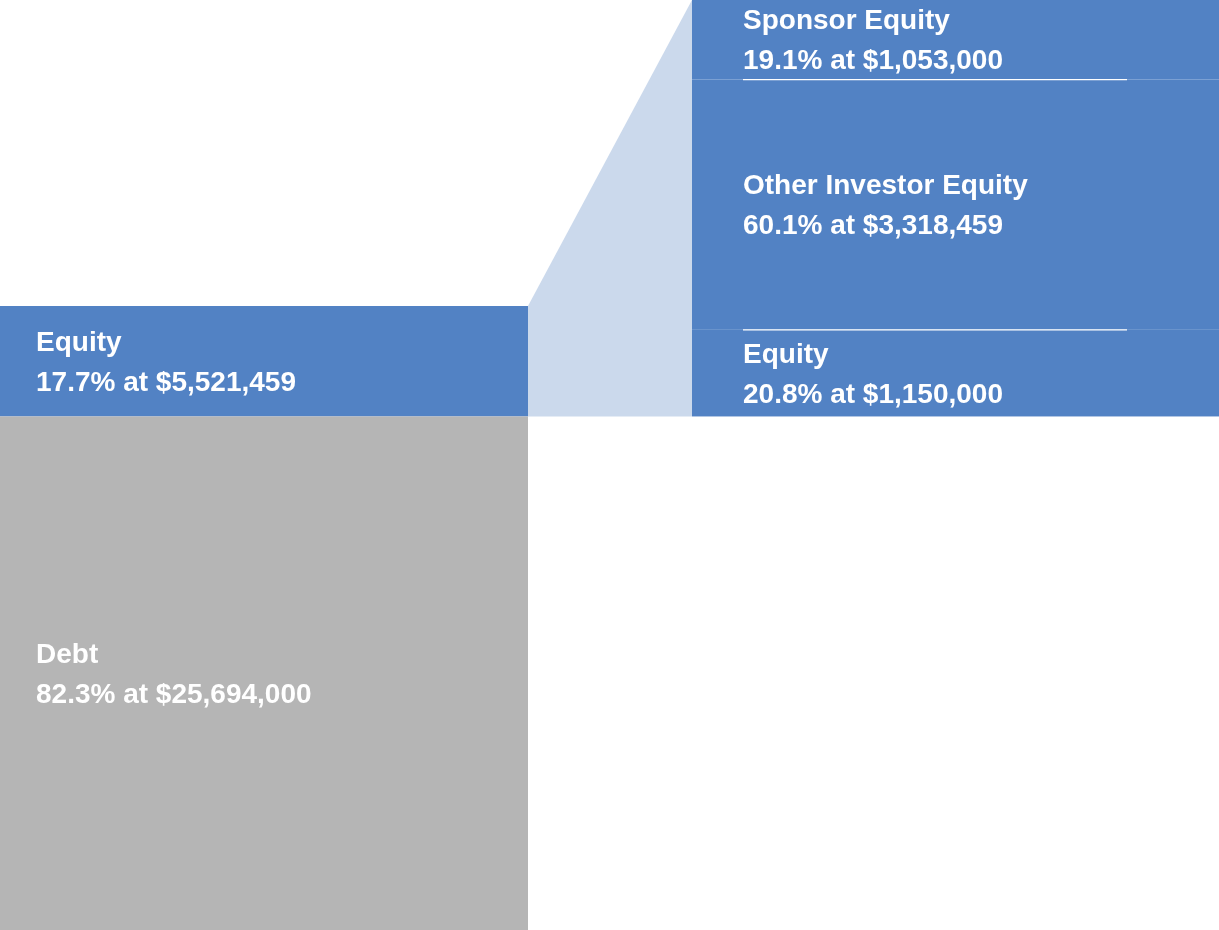  Describe the element at coordinates (886, 185) in the screenshot. I see `category-label: Other Investor Equity` at that location.